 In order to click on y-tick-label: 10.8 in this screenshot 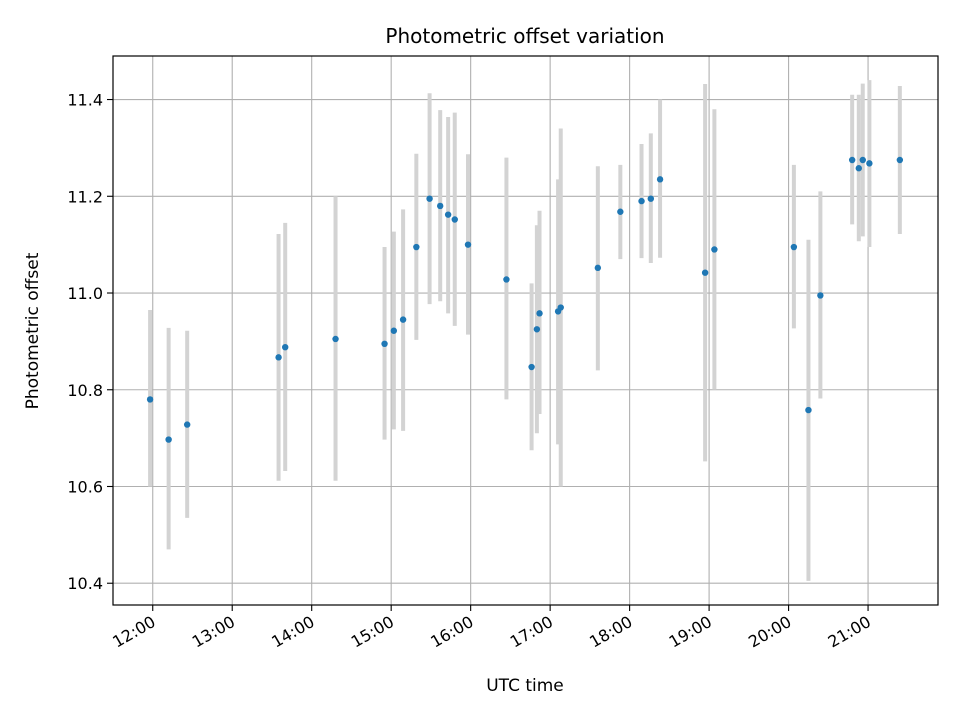, I will do `click(85, 390)`.